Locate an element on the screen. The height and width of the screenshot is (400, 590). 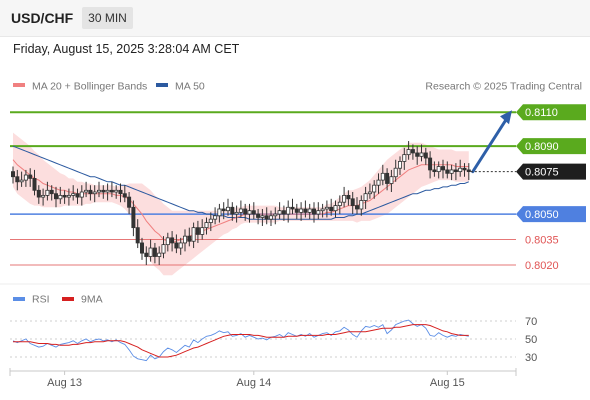
projection-arrow is located at coordinates (491, 142).